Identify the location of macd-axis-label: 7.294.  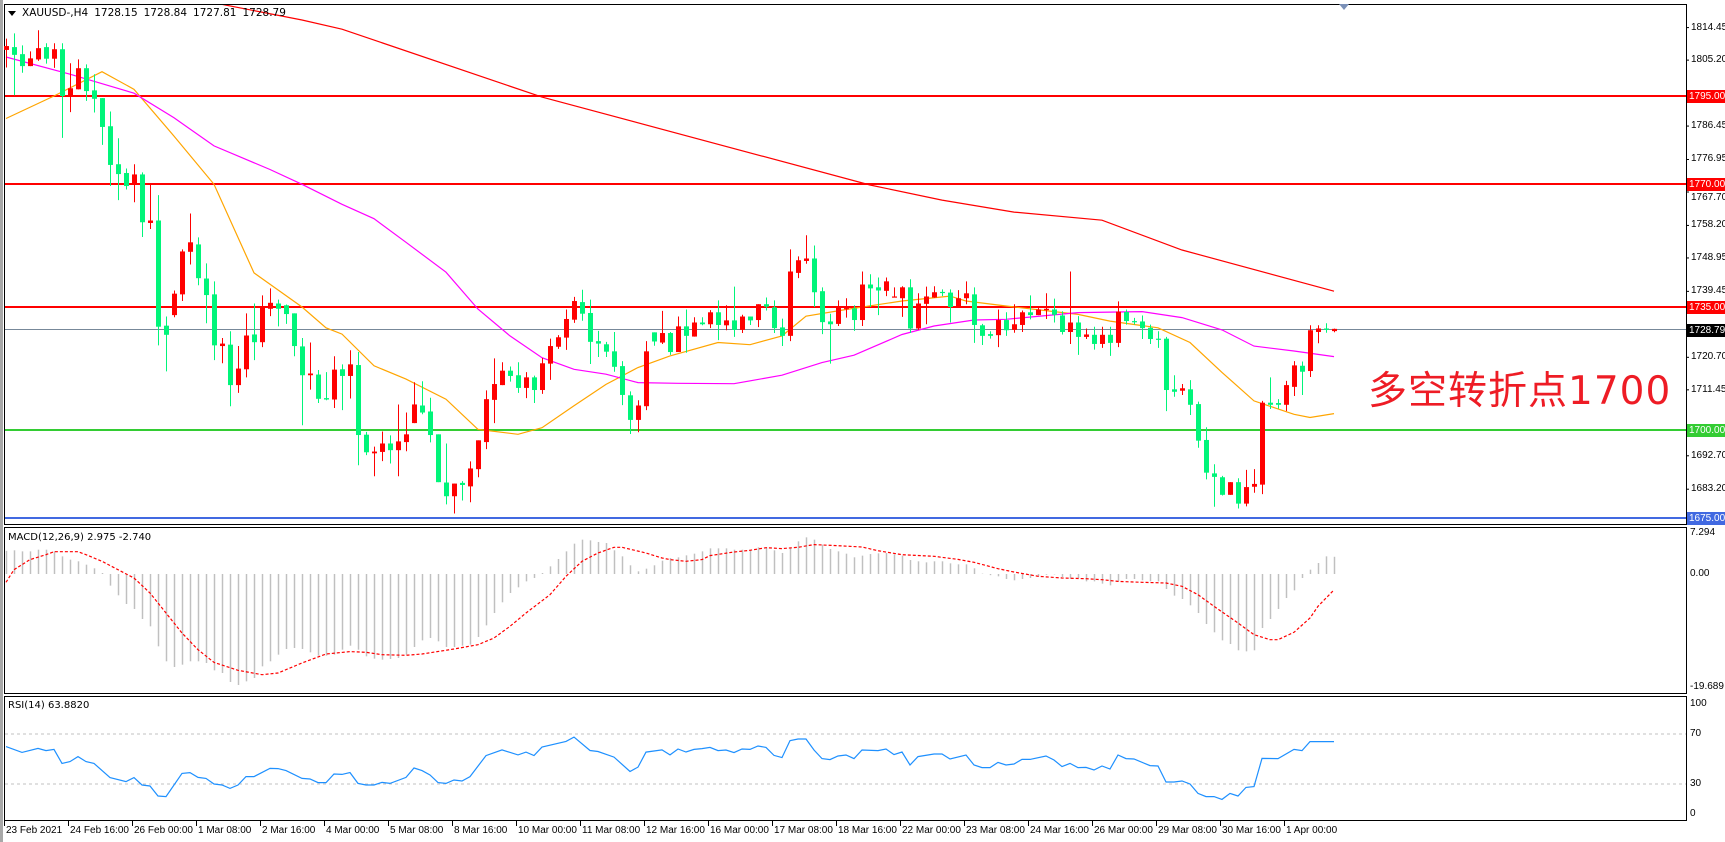
(1703, 532).